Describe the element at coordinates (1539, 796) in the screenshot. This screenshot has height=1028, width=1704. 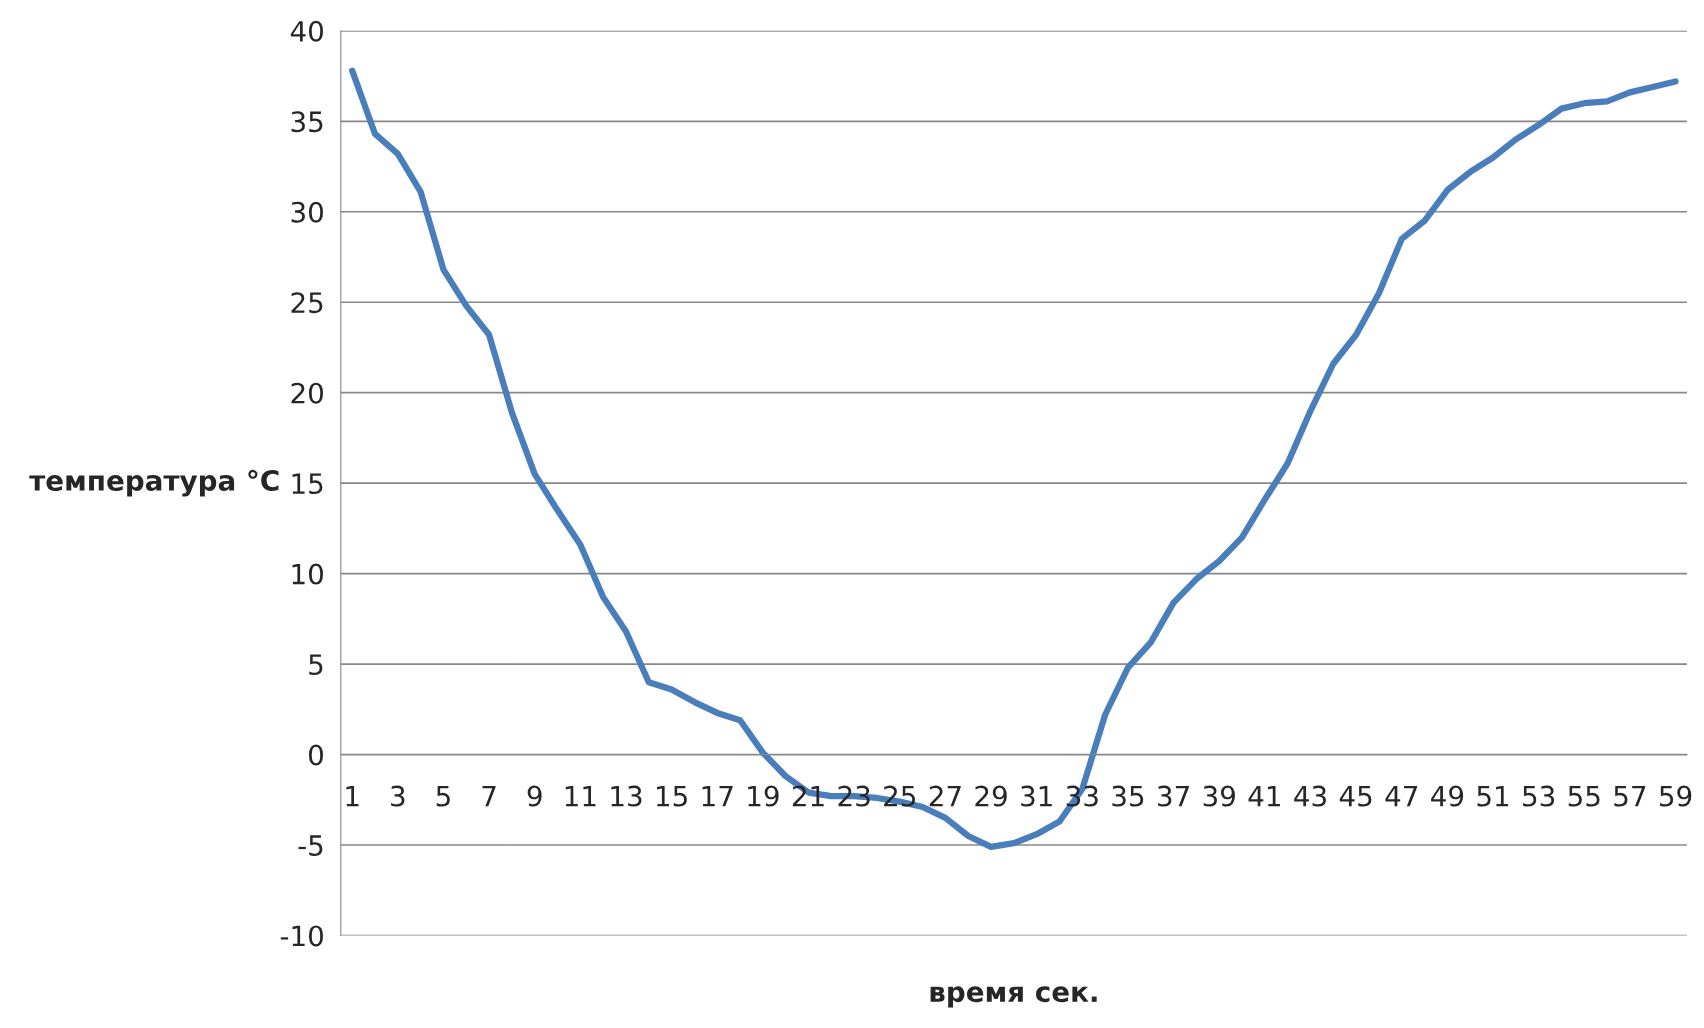
I see `x-tick-label: 53` at that location.